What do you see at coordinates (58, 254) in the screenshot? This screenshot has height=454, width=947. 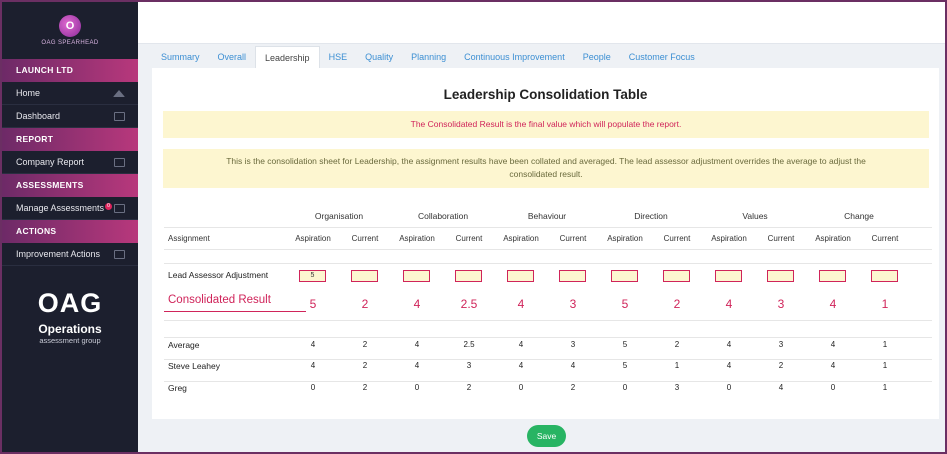 I see `sidebar-item-label: Improvement Actions` at bounding box center [58, 254].